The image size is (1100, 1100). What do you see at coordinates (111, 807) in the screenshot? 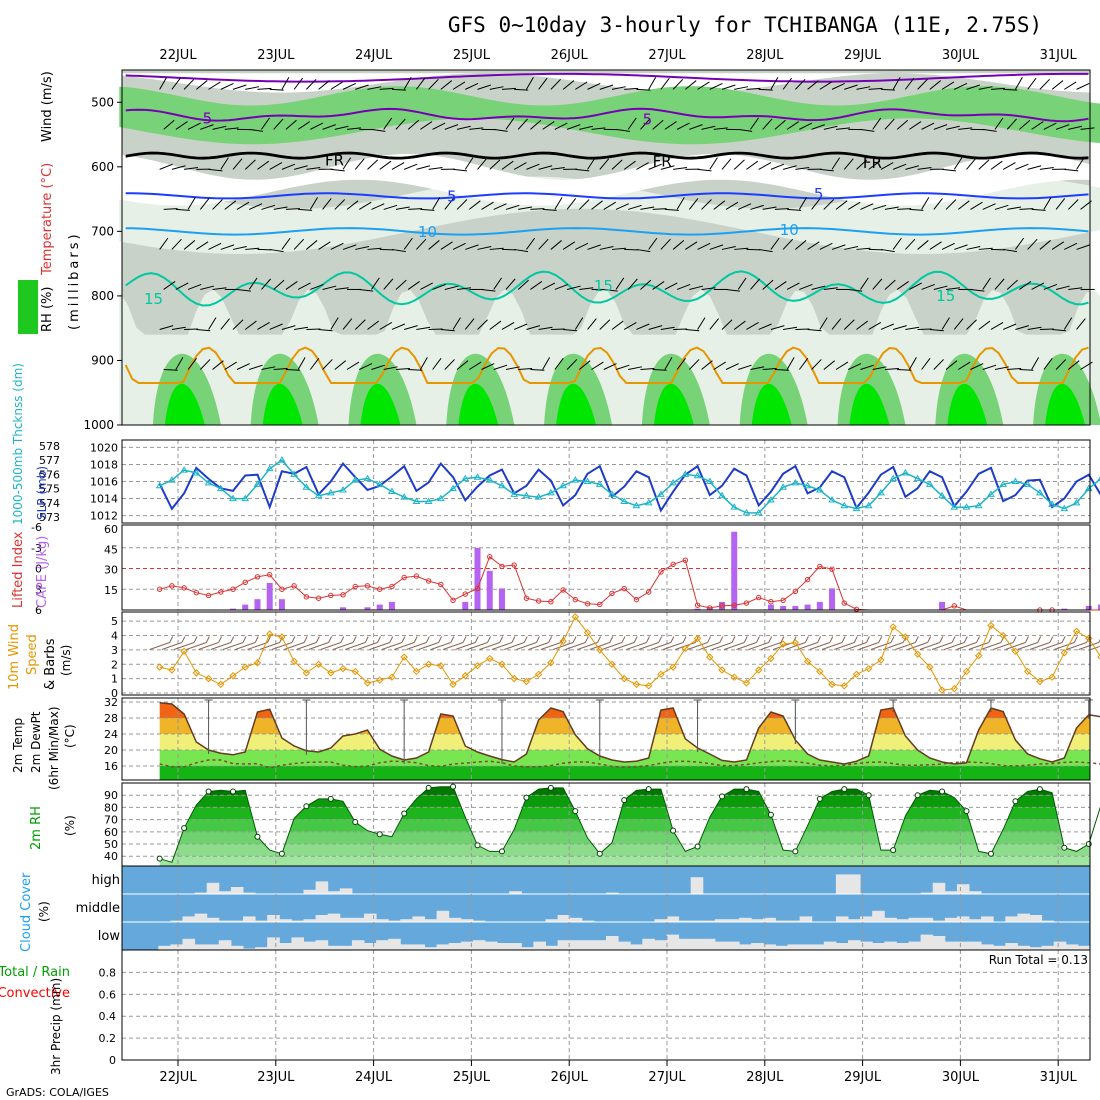
I see `rh-tick-label: 80` at bounding box center [111, 807].